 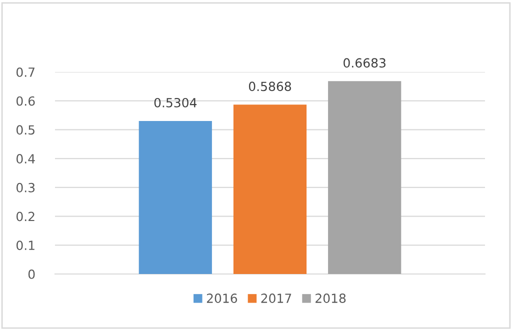 What do you see at coordinates (175, 103) in the screenshot?
I see `data-label: 0.5304` at bounding box center [175, 103].